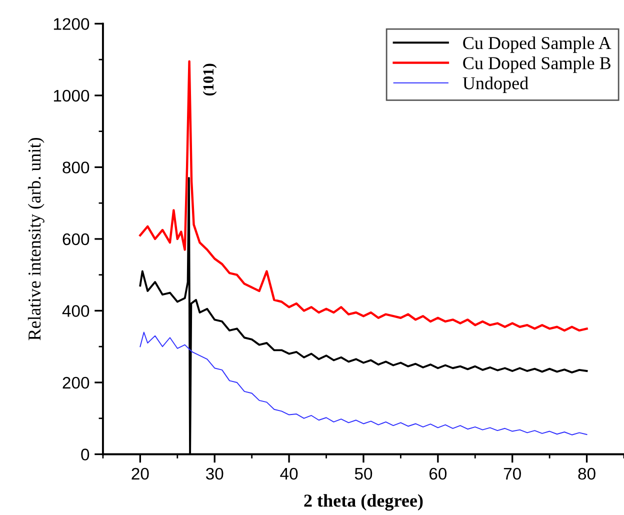 Image resolution: width=624 pixels, height=515 pixels. Describe the element at coordinates (76, 168) in the screenshot. I see `y-tick-label: 800` at that location.